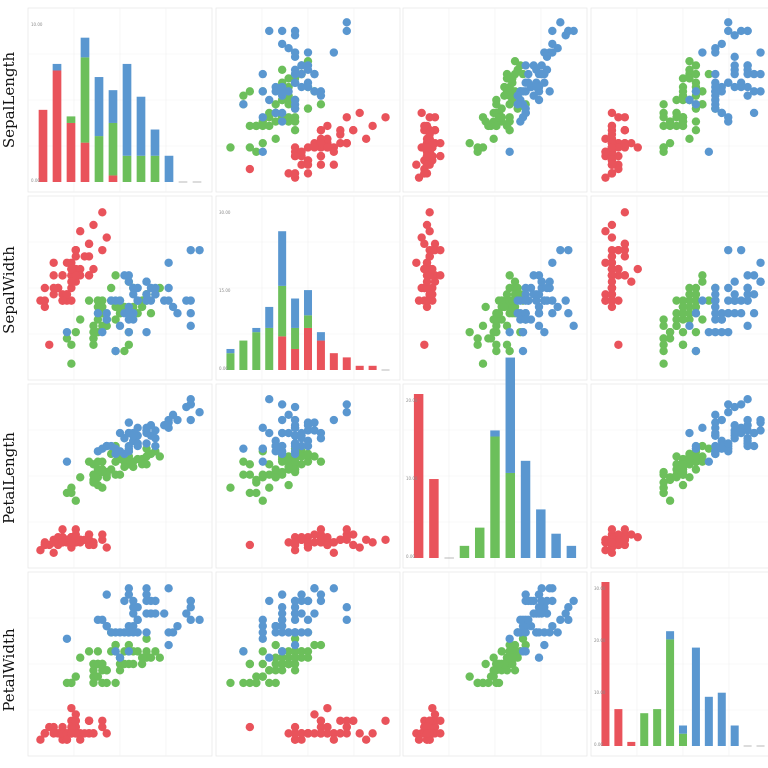 The image size is (768, 768). I want to click on row-label-sepallength: SepalLength, so click(9, 100).